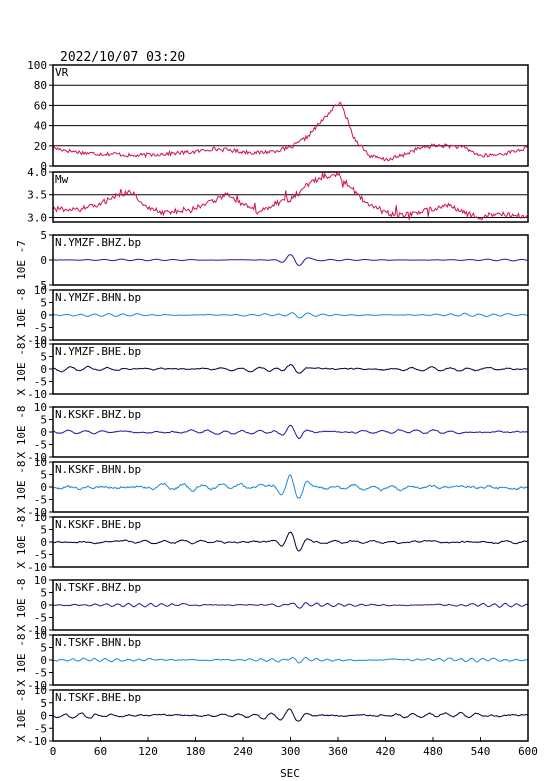 The width and height of the screenshot is (554, 781). I want to click on x-tick-label: 360, so click(338, 751).